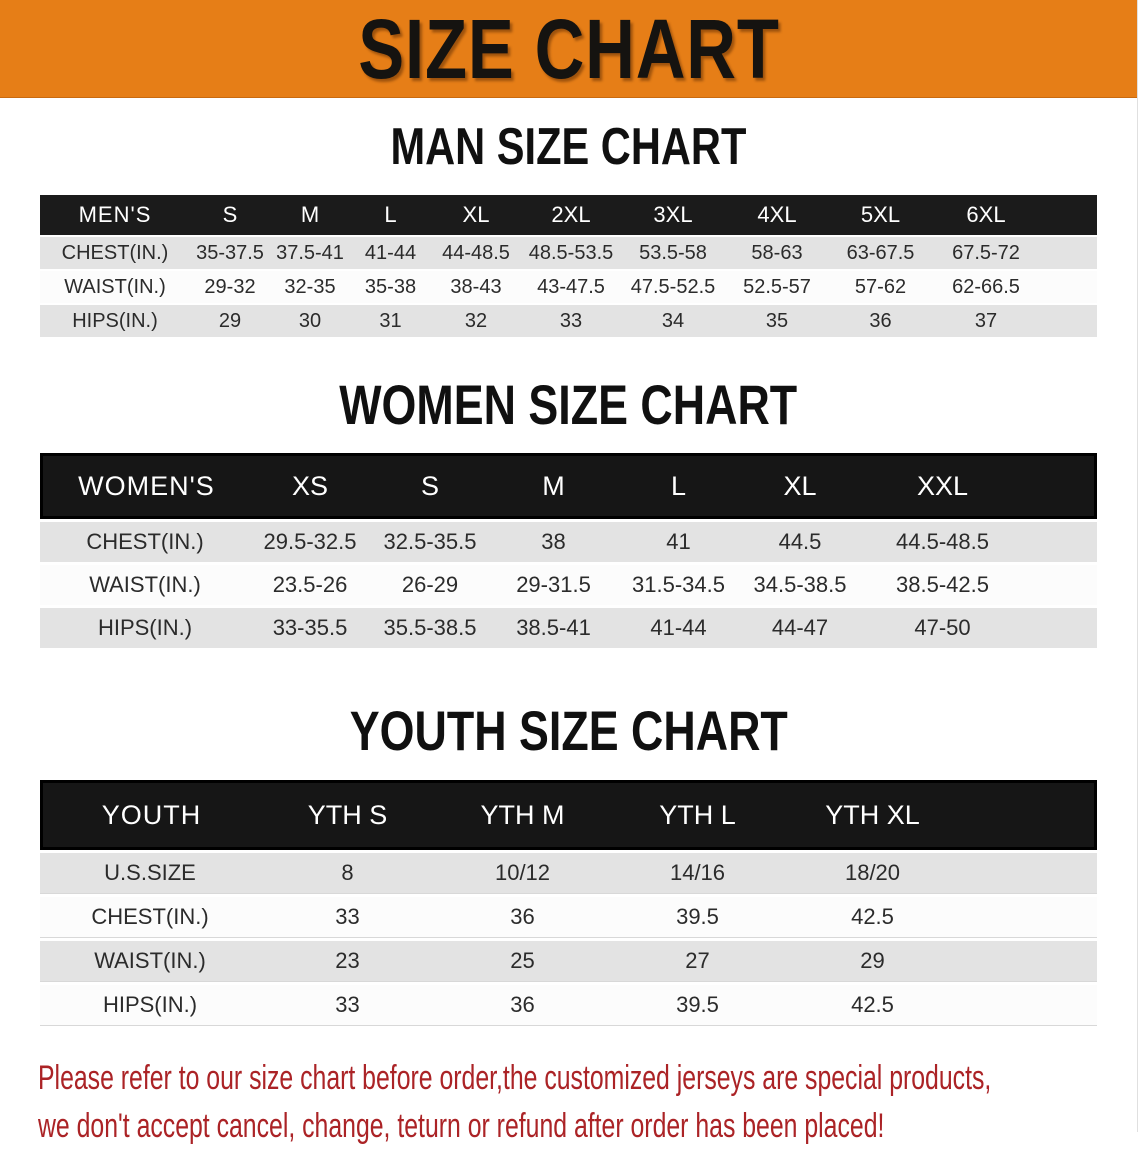 The width and height of the screenshot is (1138, 1150). I want to click on youth-section-title-text: YOUTH SIZE CHART, so click(568, 730).